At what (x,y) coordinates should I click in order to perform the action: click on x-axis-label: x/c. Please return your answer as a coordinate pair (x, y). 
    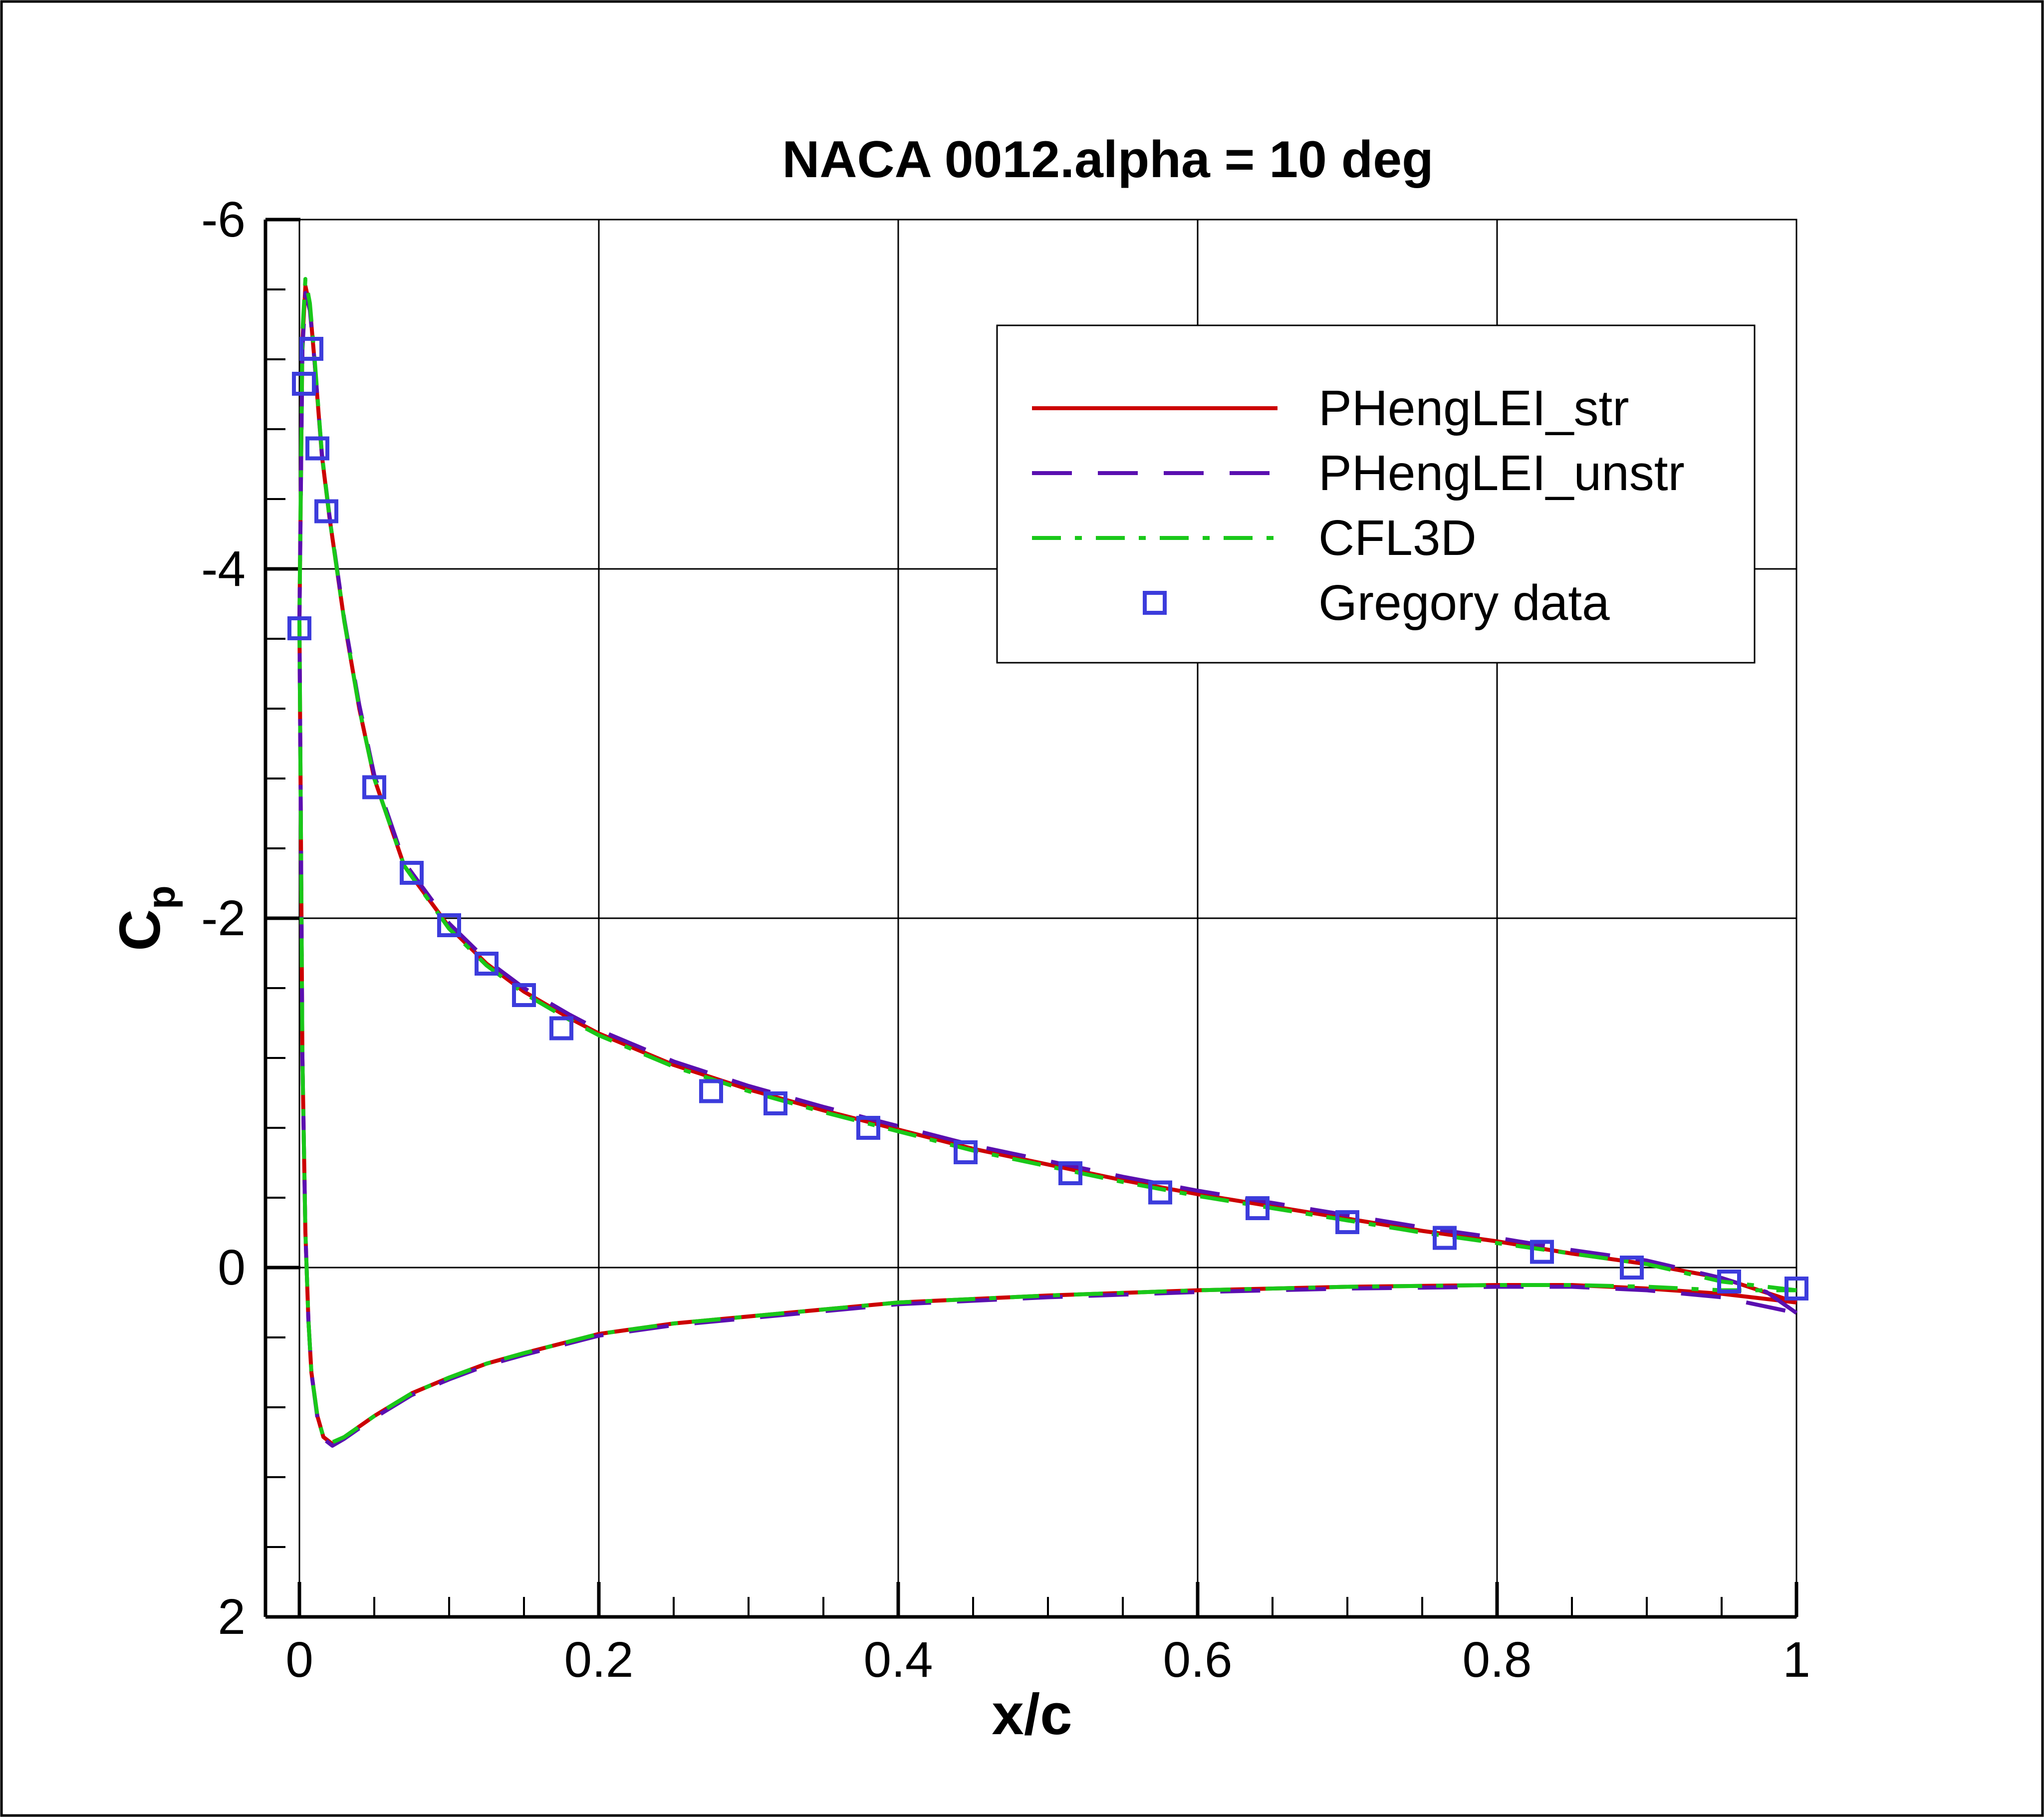
    Looking at the image, I should click on (1032, 1714).